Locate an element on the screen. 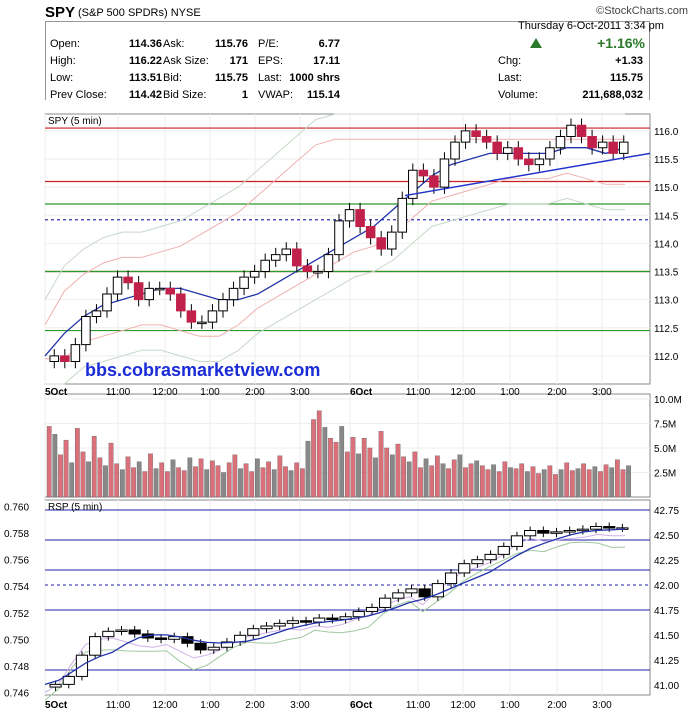 Image resolution: width=700 pixels, height=712 pixels. y-tick-label-left: 0.752 is located at coordinates (16, 614).